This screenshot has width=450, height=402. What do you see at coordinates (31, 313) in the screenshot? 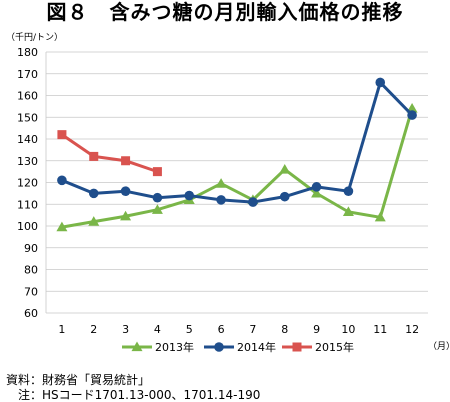
I see `y-tick-label-60: 60` at bounding box center [31, 313].